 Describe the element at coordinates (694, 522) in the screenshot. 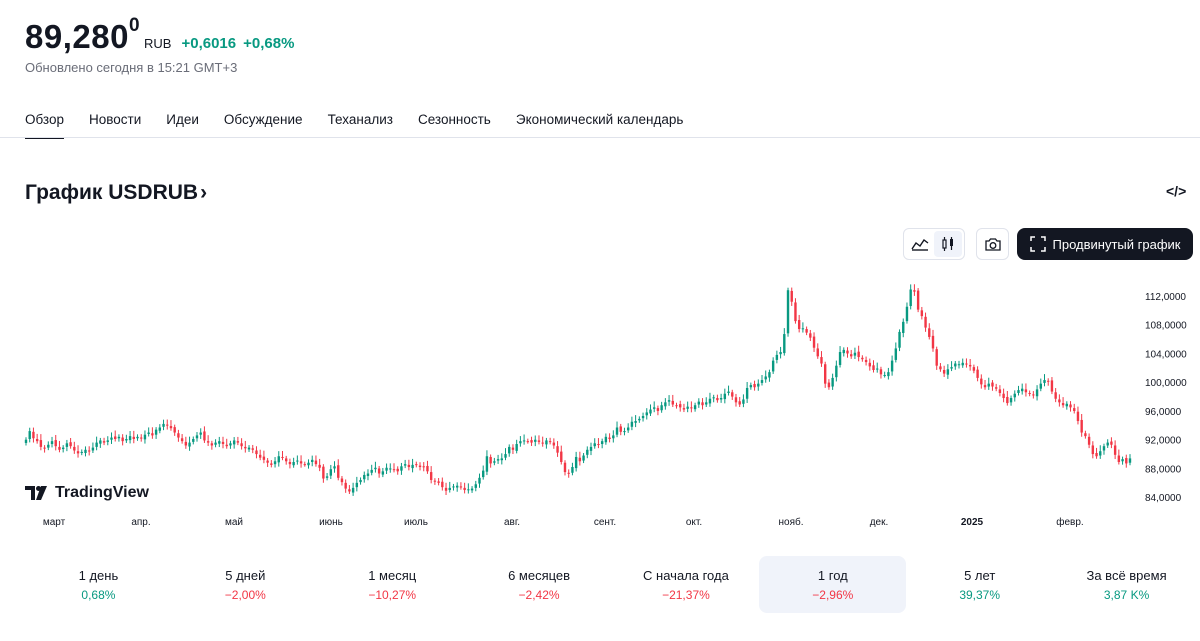

I see `x-tick-label: окт.` at that location.